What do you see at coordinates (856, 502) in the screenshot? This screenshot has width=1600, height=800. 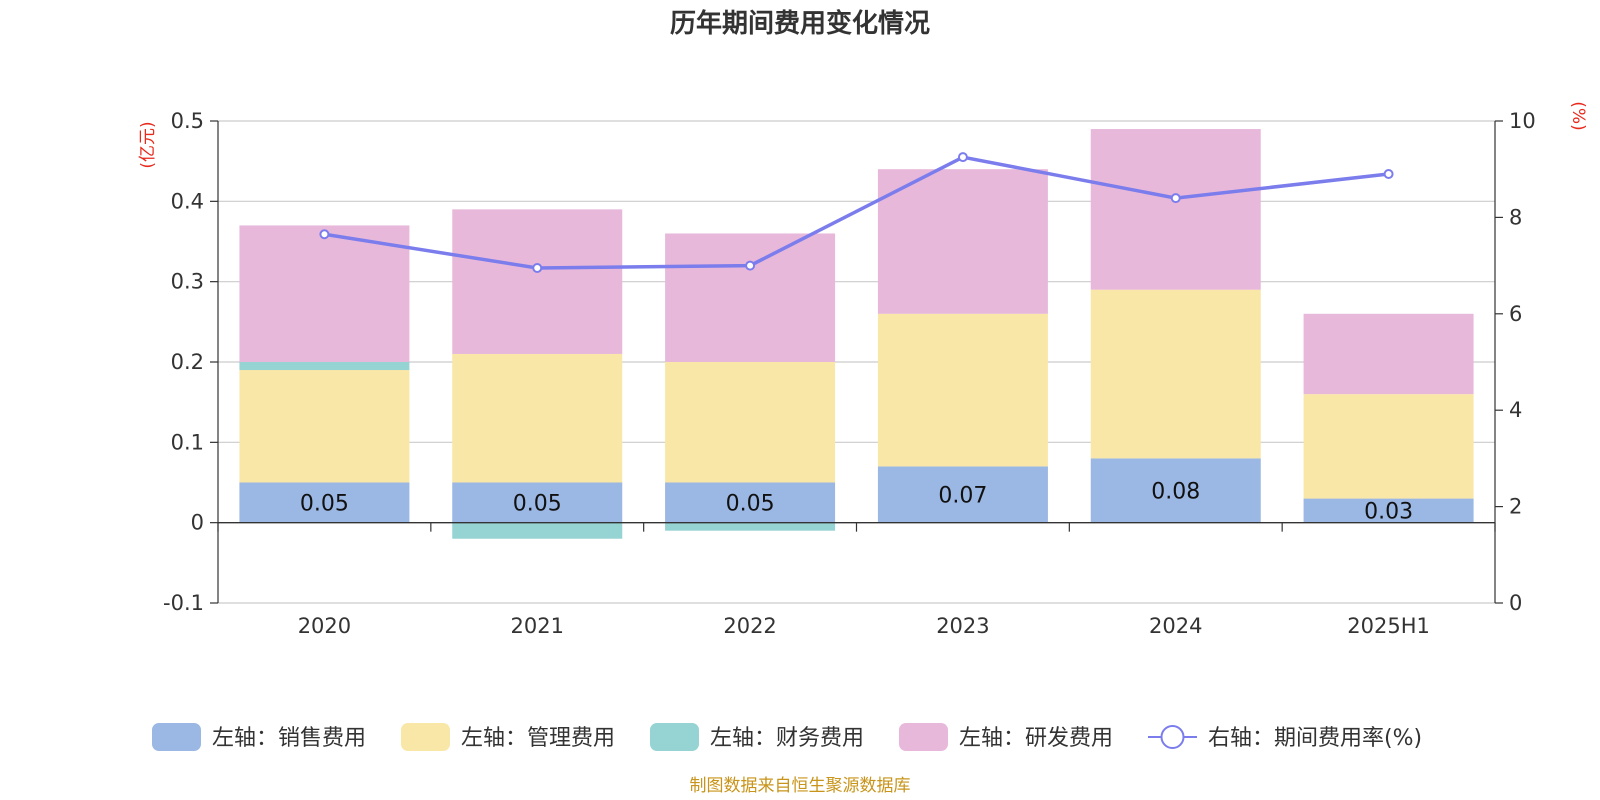 I see `bar-labels: 0.05 0.05 0.05 0.07 0.08 0.03` at bounding box center [856, 502].